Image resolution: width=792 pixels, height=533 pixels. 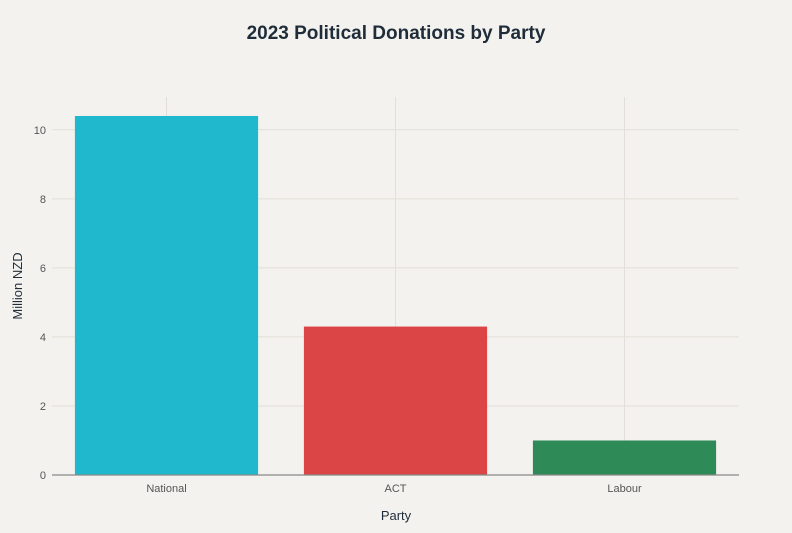 What do you see at coordinates (43, 338) in the screenshot?
I see `y-tick-label: 4` at bounding box center [43, 338].